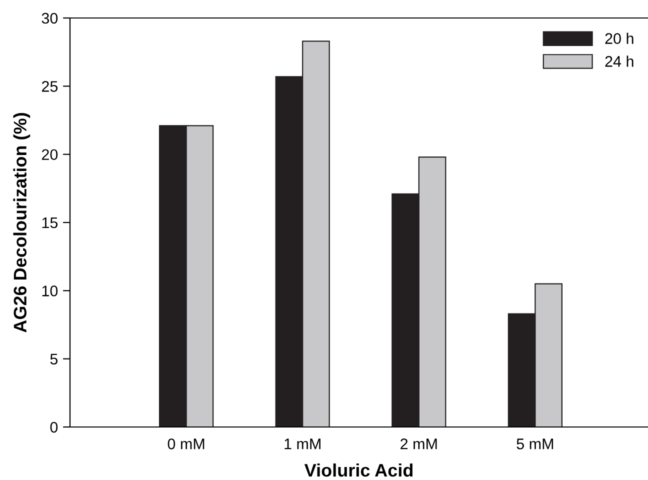  I want to click on y-axis-title: AG26 Decolourization (%), so click(21, 222).